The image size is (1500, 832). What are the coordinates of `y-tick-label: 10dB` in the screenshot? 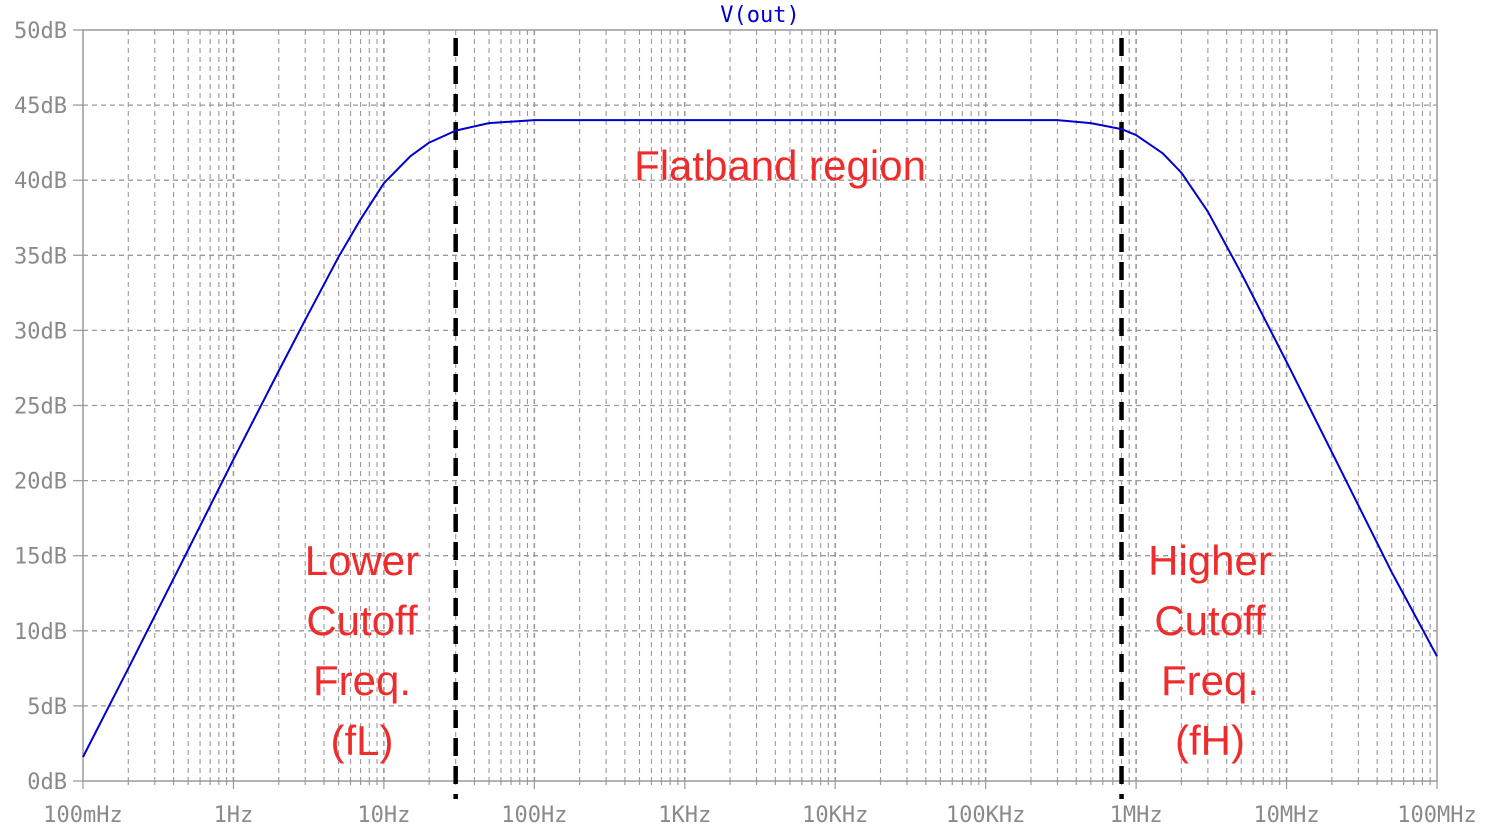 It's located at (40, 632).